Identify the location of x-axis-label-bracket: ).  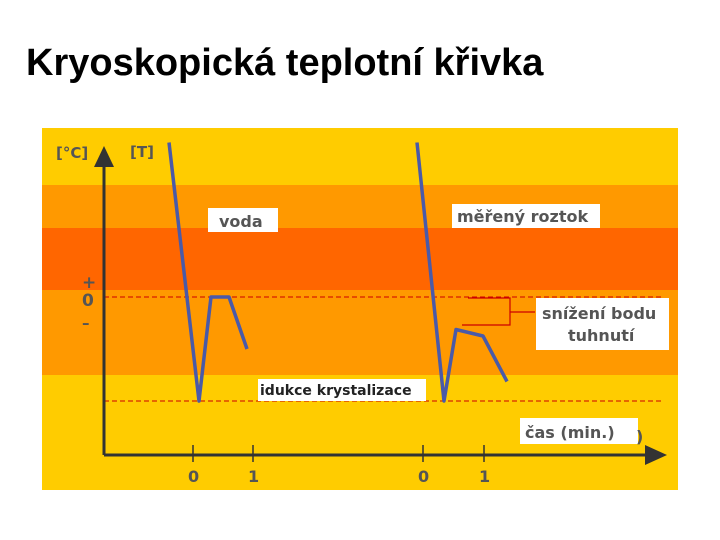
(639, 436).